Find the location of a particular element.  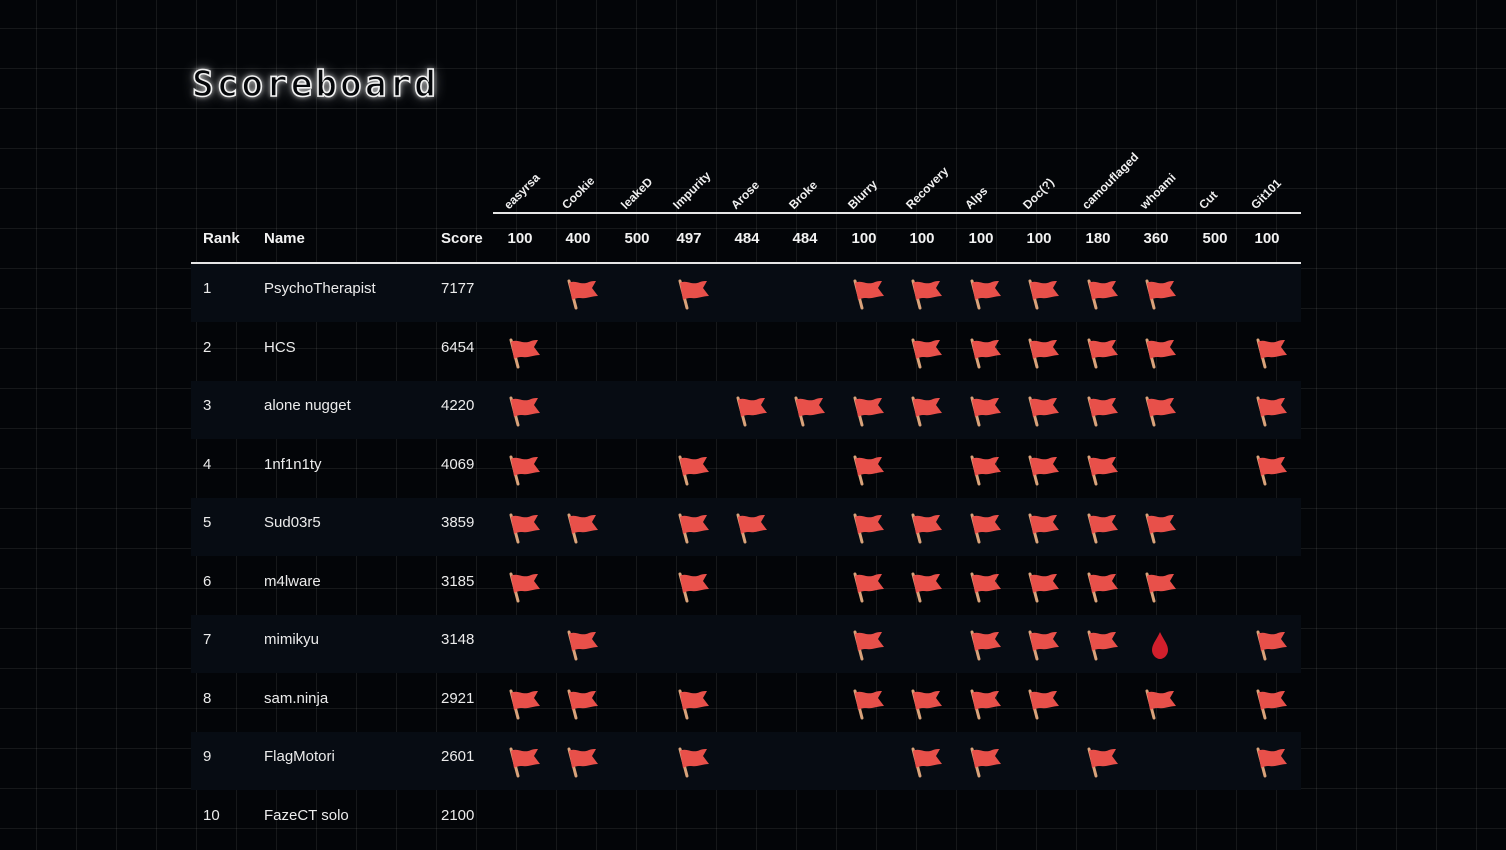

score-header: Score is located at coordinates (462, 238).